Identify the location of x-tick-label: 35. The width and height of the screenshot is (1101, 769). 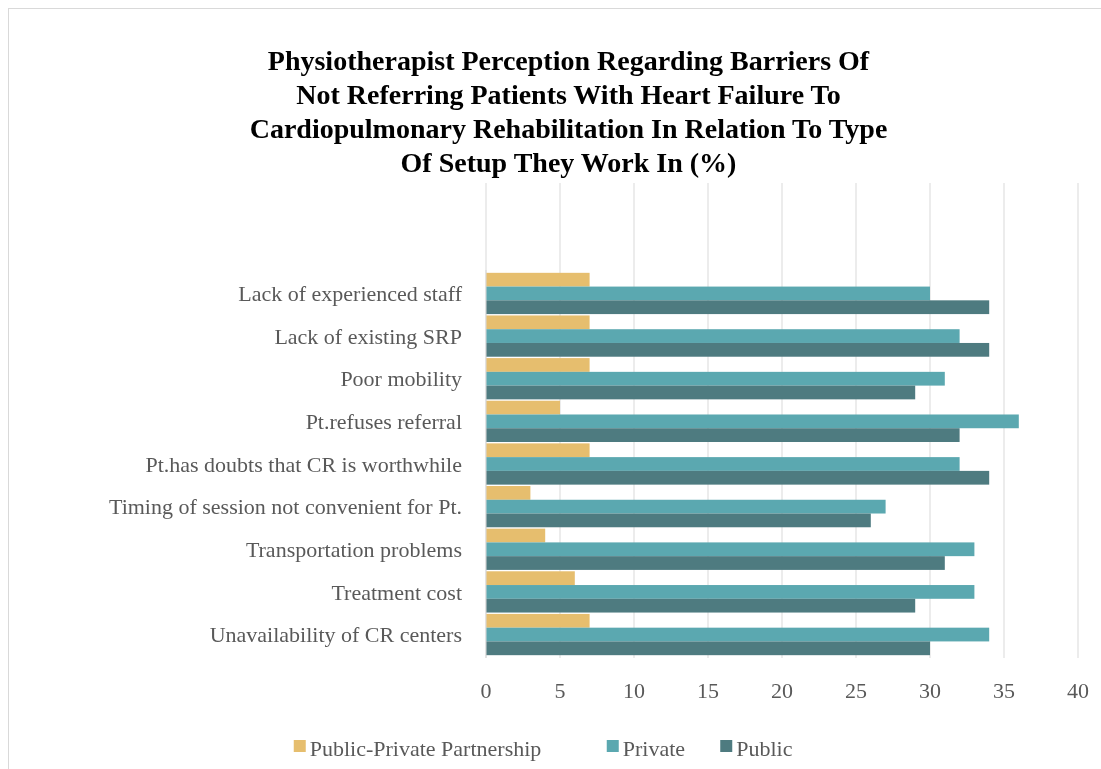
(1004, 690).